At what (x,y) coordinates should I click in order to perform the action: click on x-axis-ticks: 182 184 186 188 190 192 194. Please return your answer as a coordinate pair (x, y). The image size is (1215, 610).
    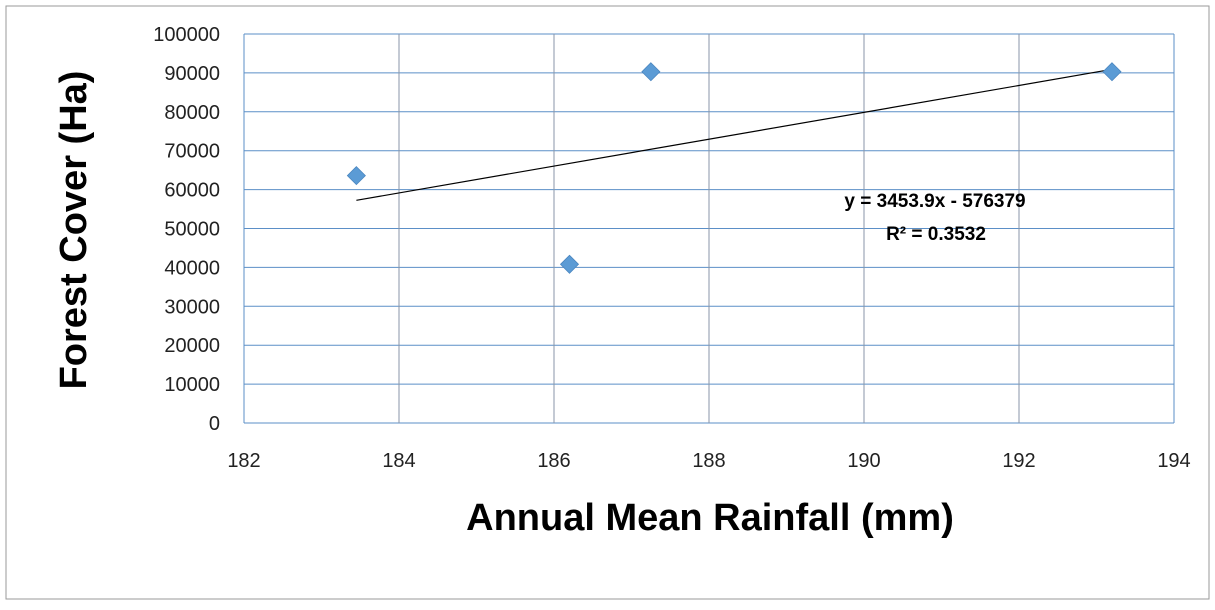
    Looking at the image, I should click on (708, 461).